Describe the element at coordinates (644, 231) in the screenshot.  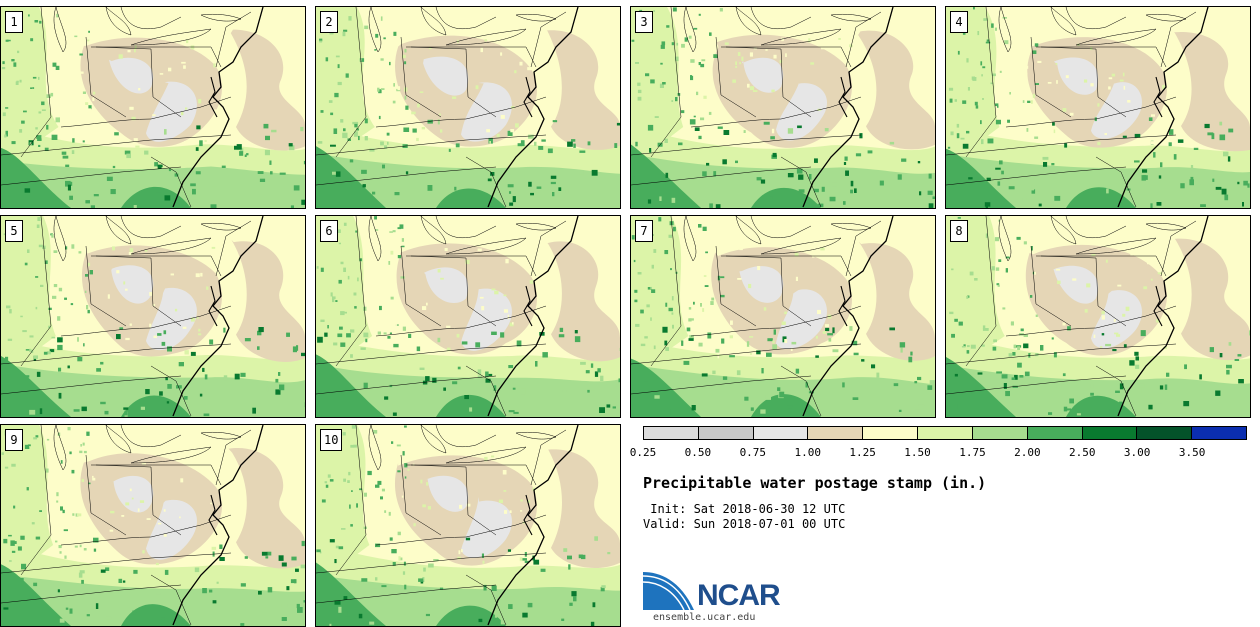
I see `member-label: 7` at that location.